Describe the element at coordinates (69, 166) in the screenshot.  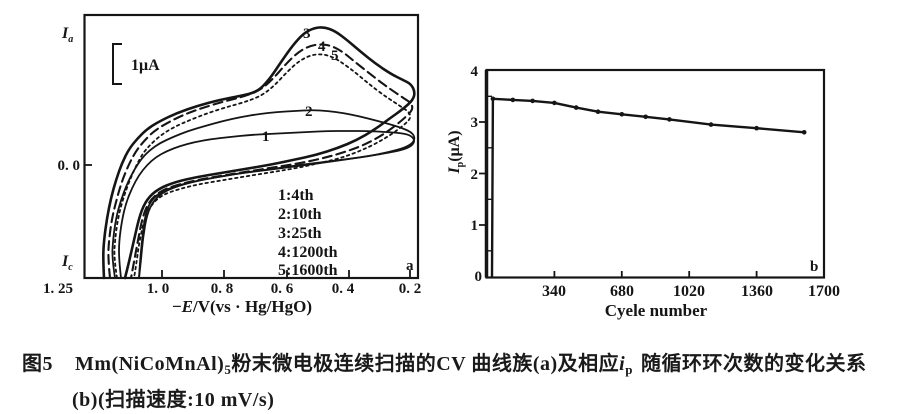
I see `panel-a-zero-label: 0. 0` at that location.